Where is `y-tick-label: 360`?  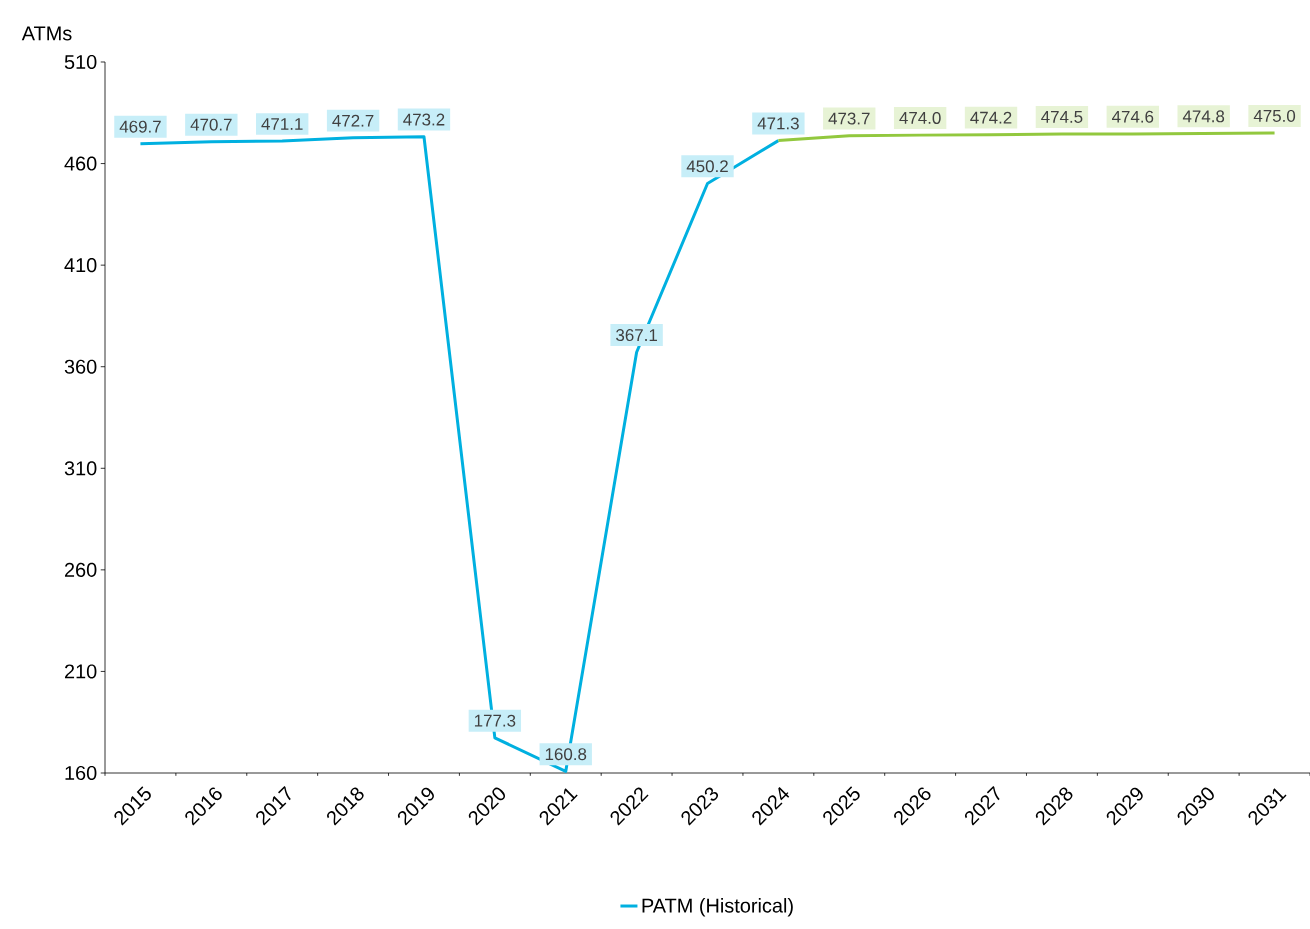
y-tick-label: 360 is located at coordinates (80, 366).